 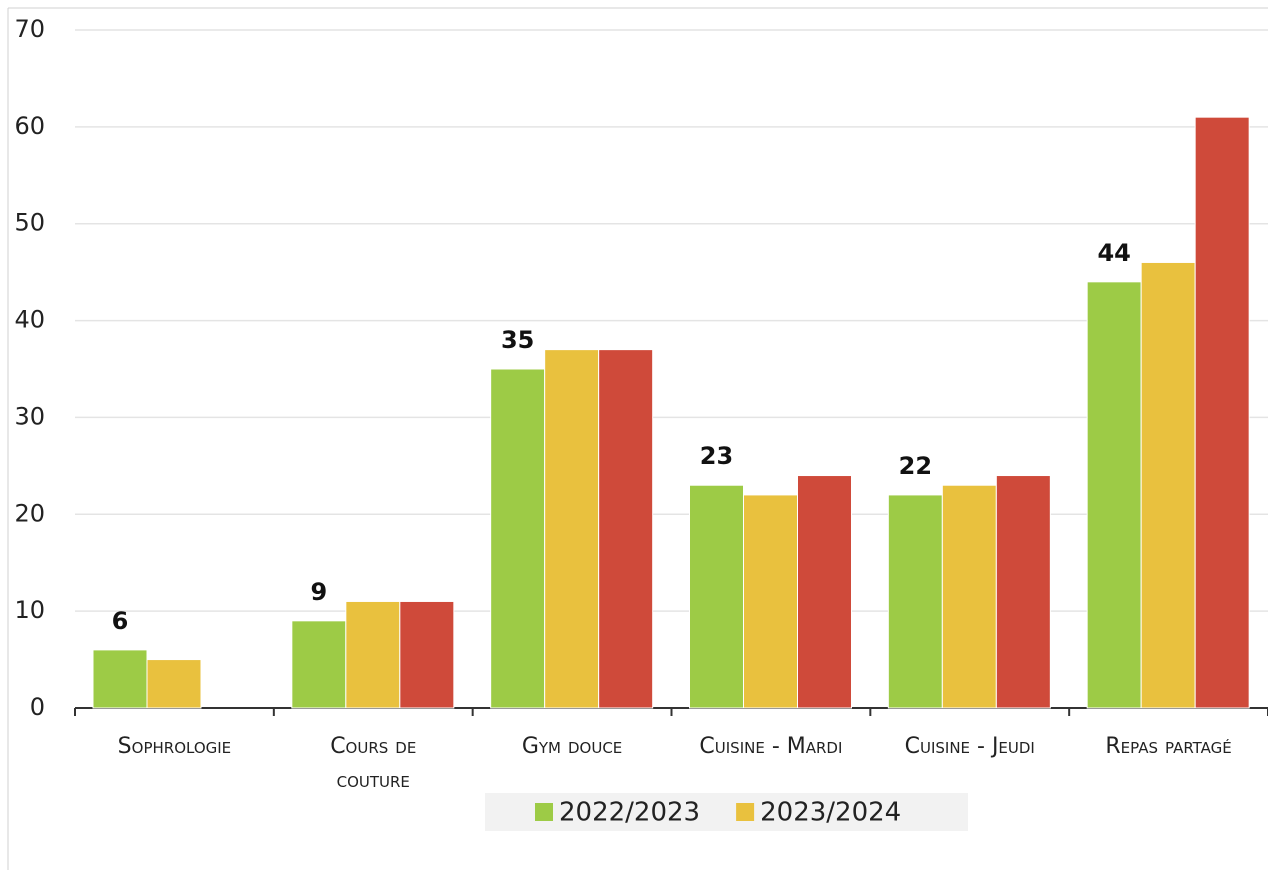 What do you see at coordinates (830, 813) in the screenshot?
I see `legend-label: 2023/2024` at bounding box center [830, 813].